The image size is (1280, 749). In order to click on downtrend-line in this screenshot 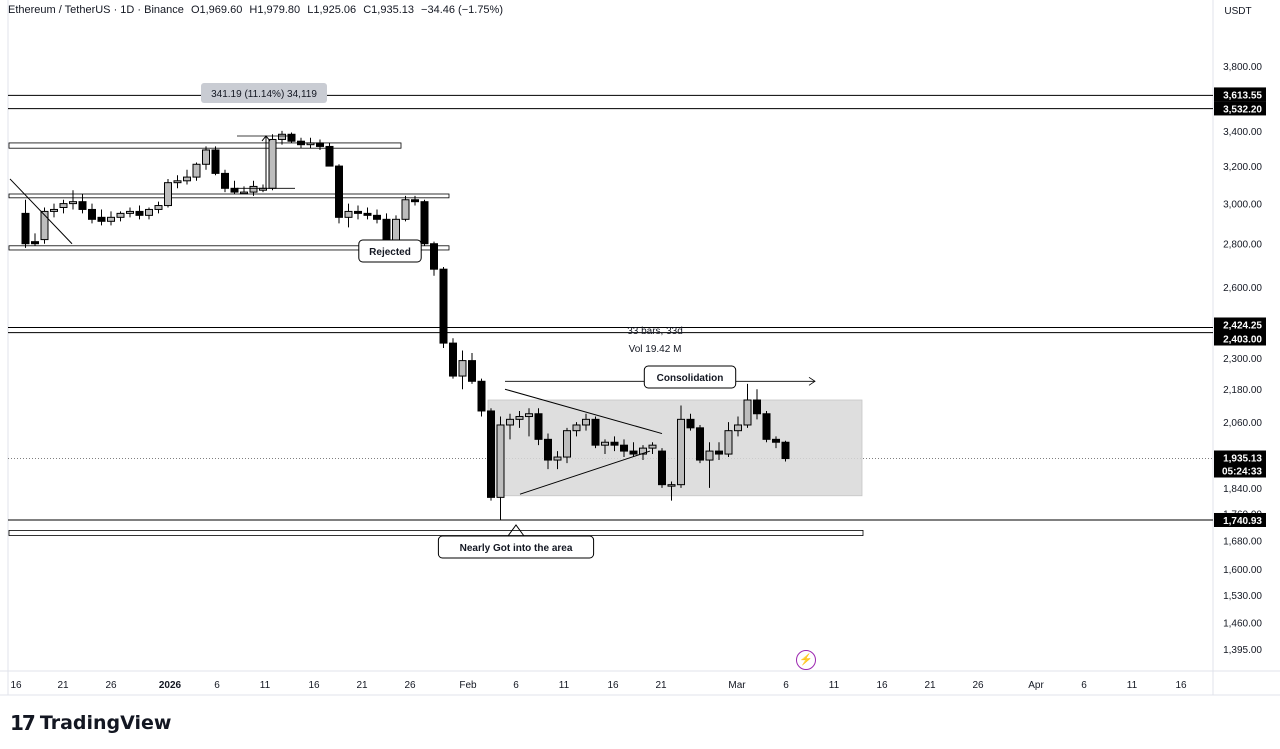, I will do `click(41, 211)`.